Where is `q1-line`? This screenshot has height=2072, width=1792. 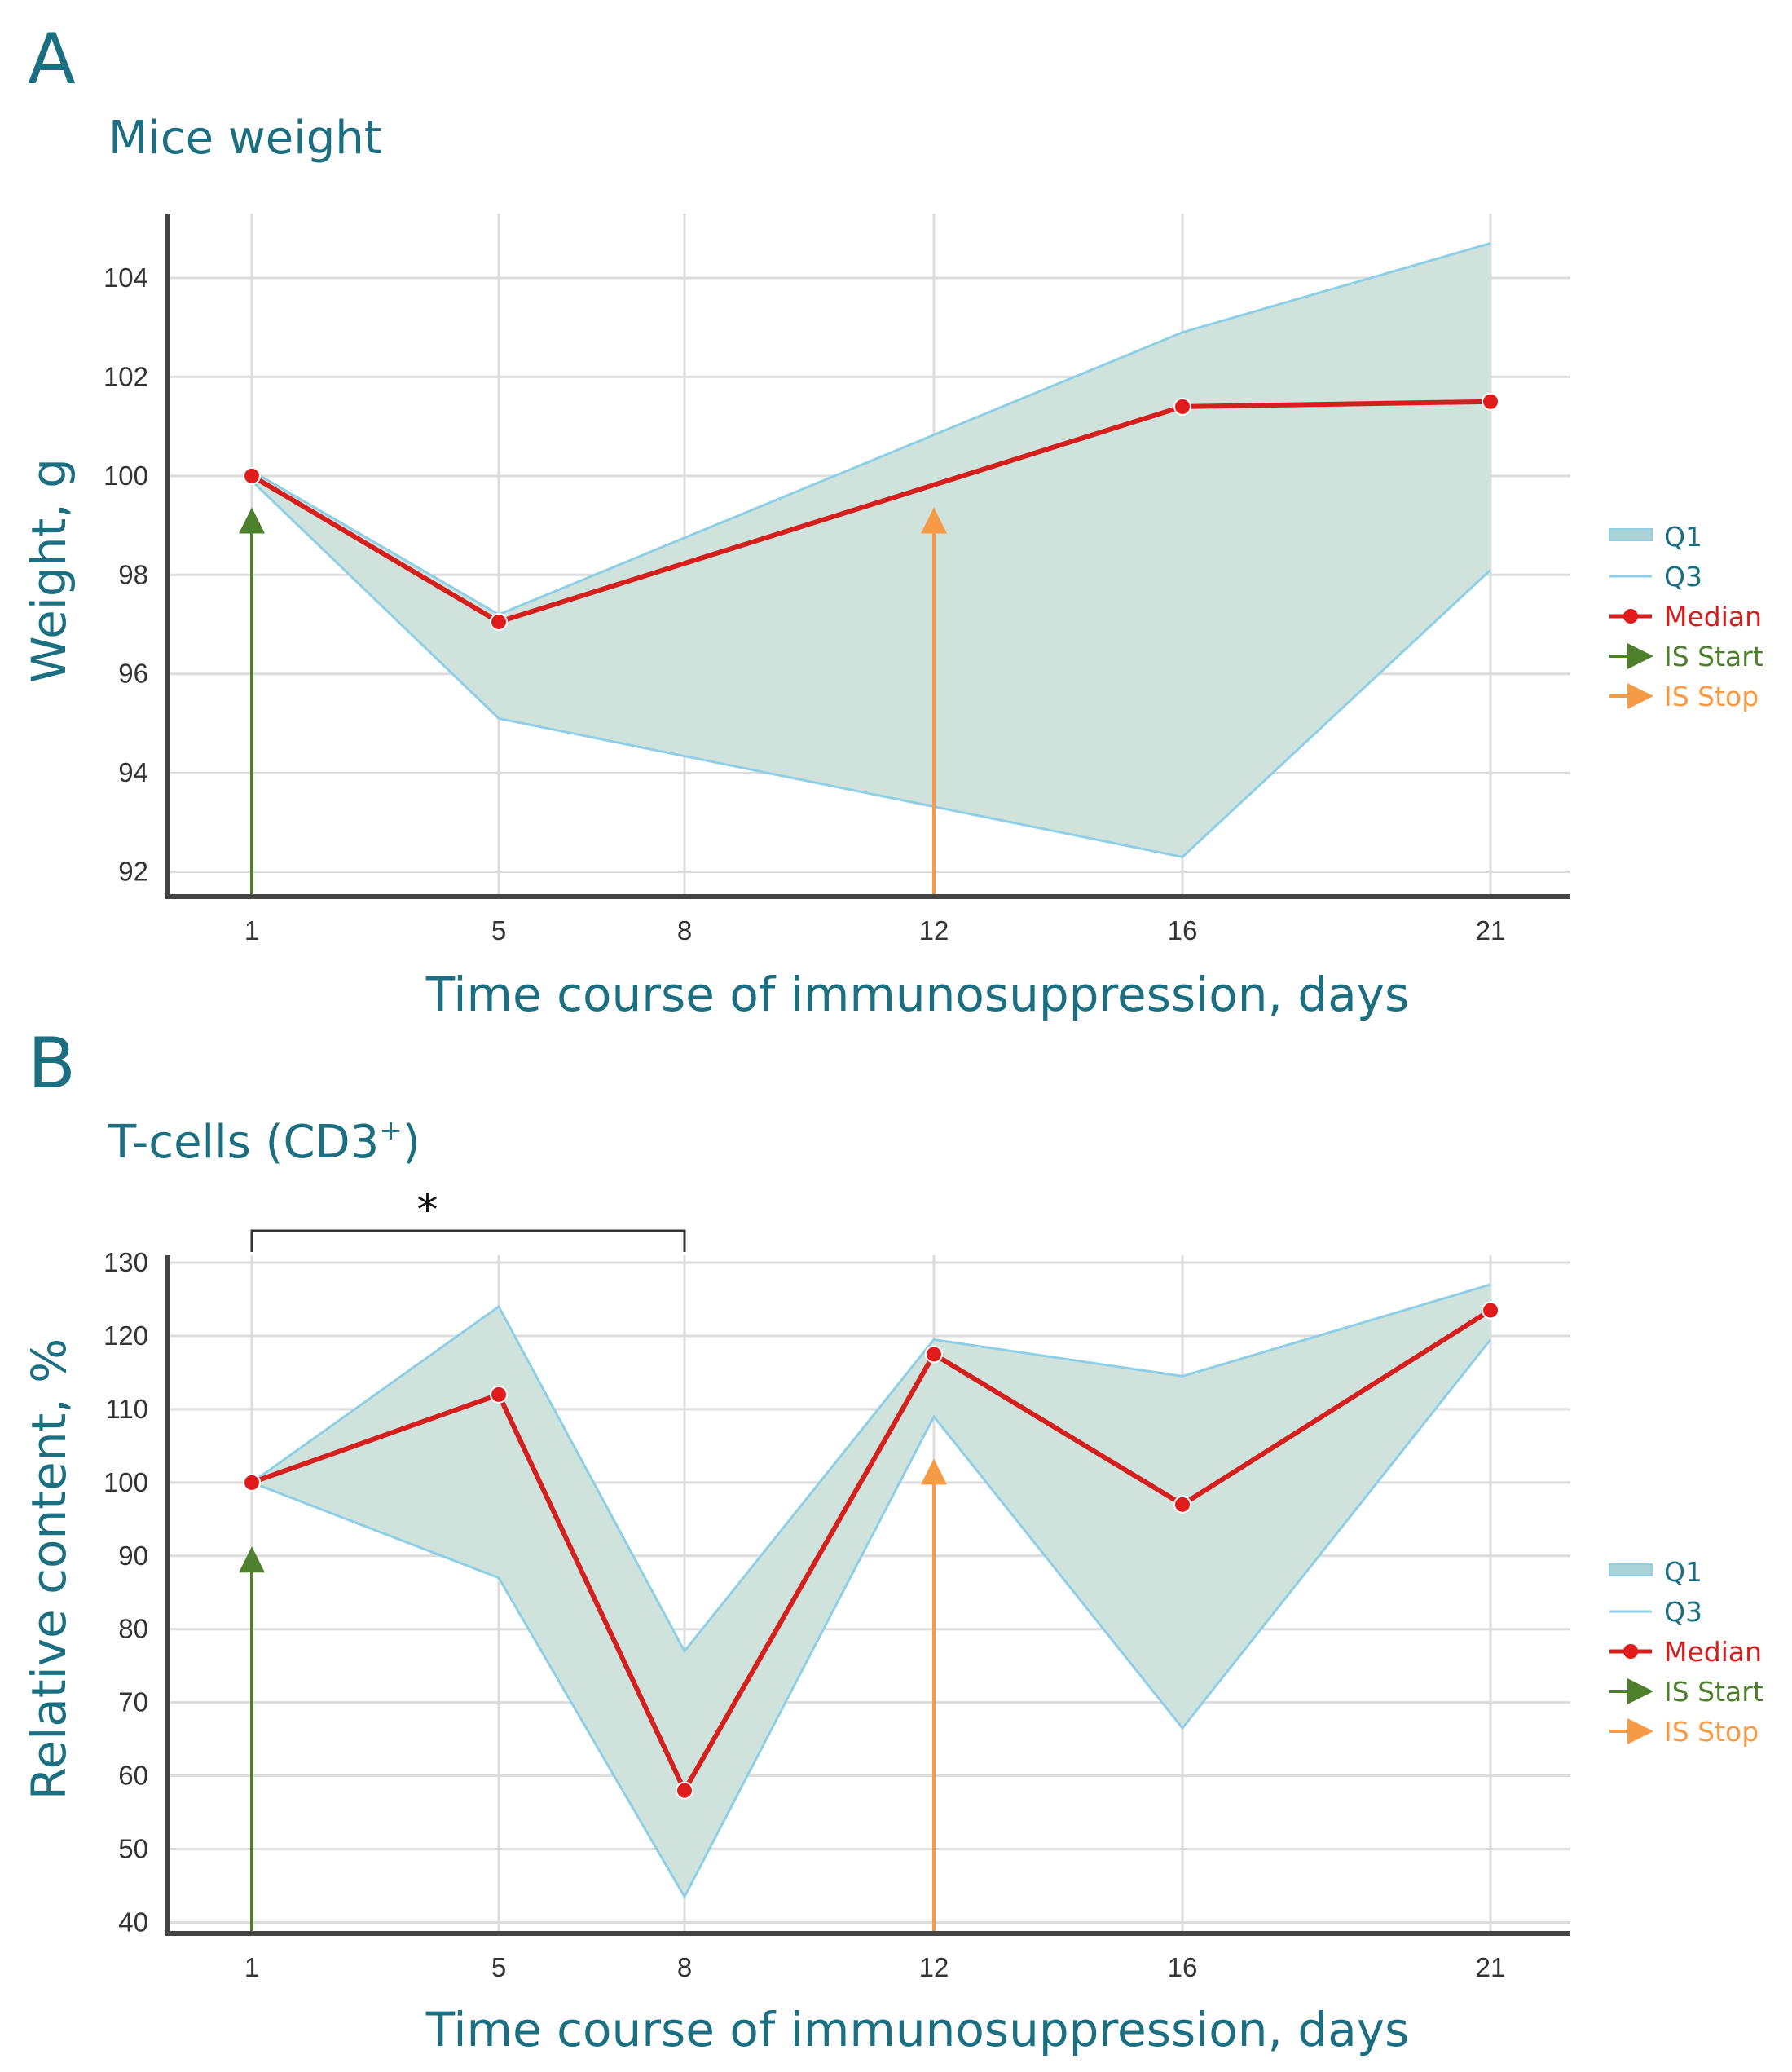 q1-line is located at coordinates (871, 669).